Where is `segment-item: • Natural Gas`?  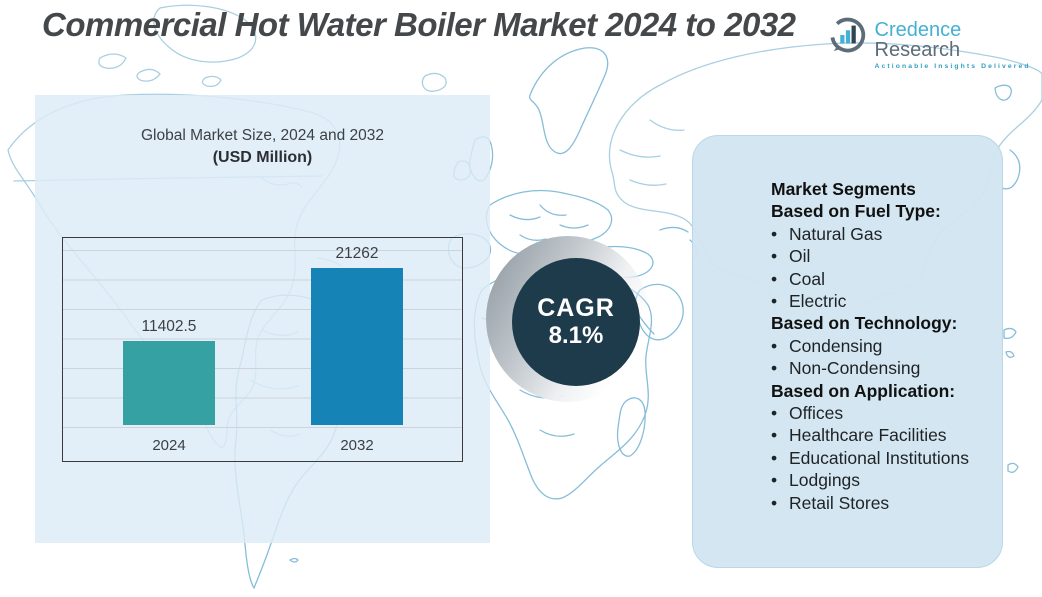
segment-item: • Natural Gas is located at coordinates (879, 234).